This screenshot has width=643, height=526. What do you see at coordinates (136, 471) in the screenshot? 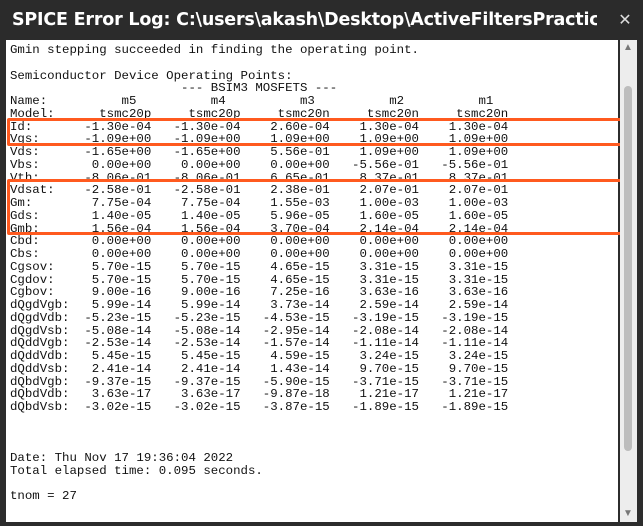
I see `log-line: Total elapsed time: 0.095 seconds.` at bounding box center [136, 471].